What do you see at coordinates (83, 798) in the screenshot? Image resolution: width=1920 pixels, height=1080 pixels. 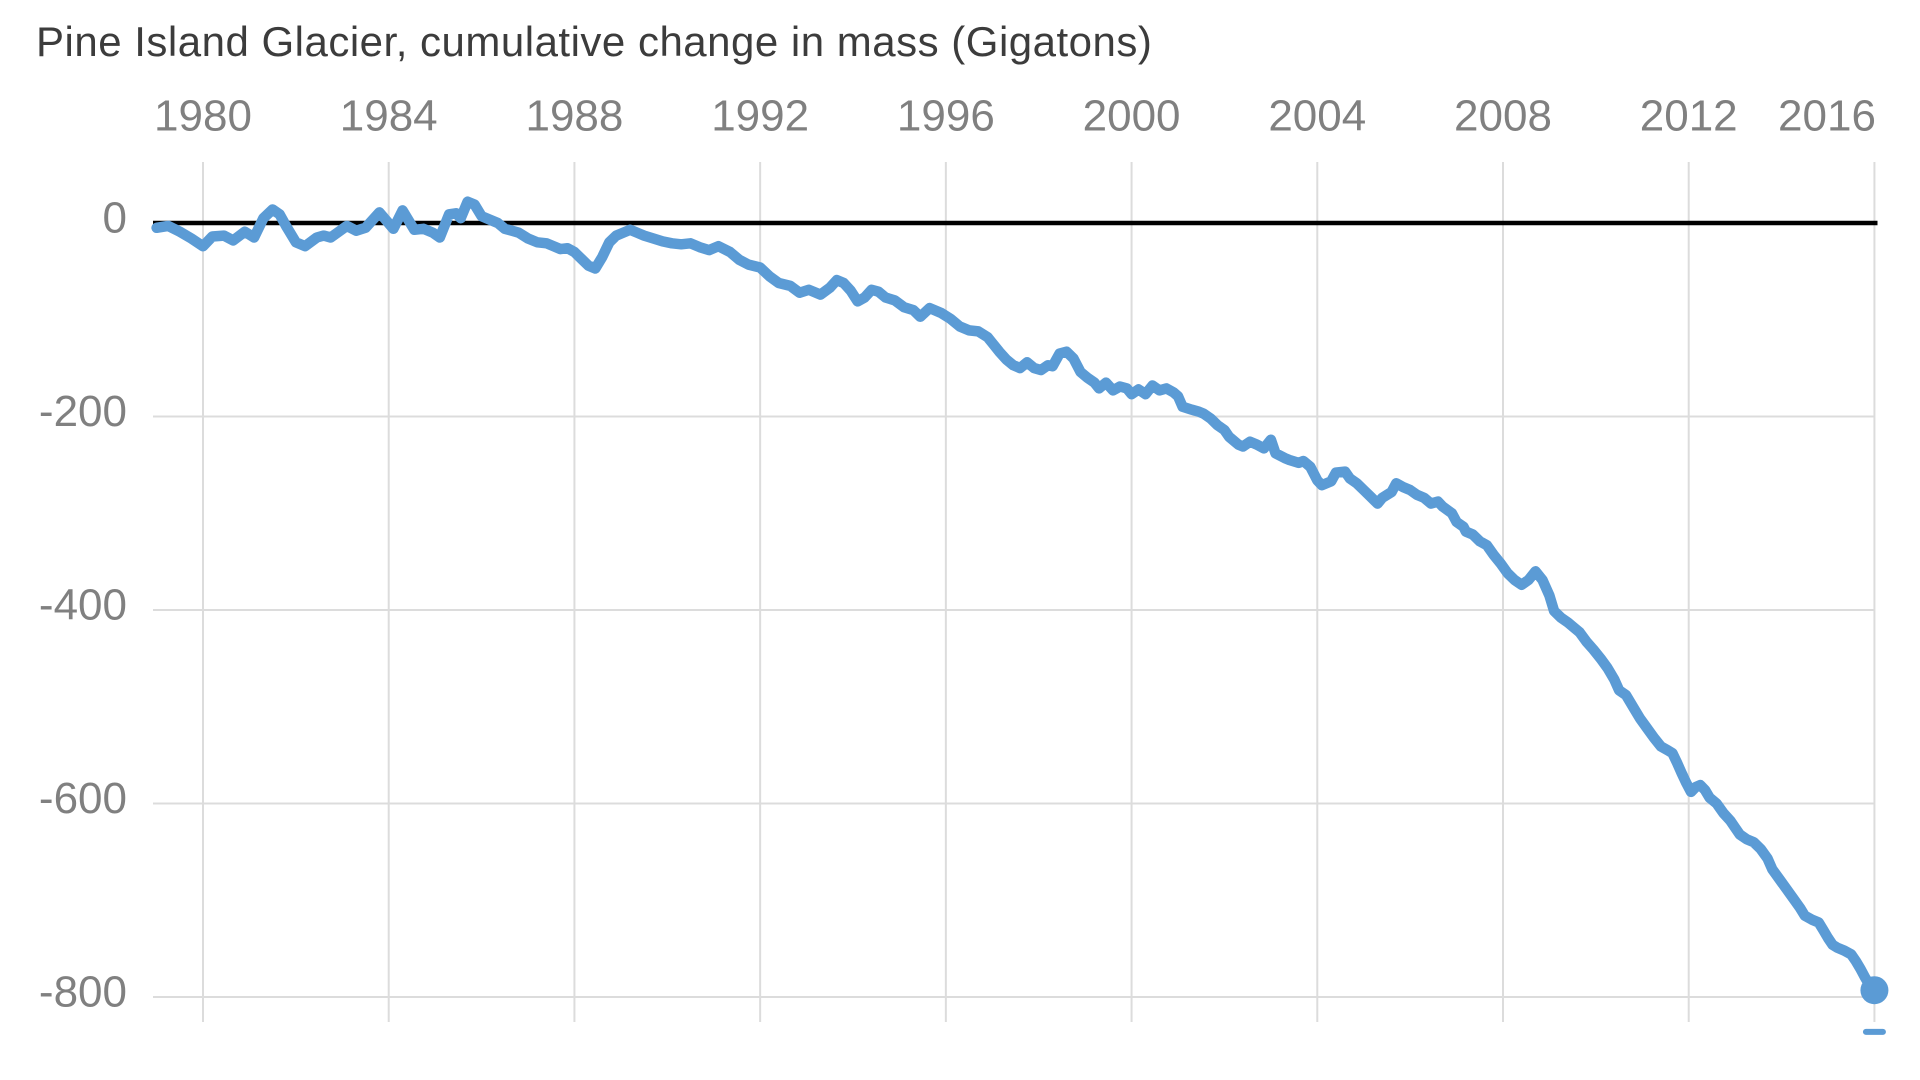 I see `y-tick-label: -600` at bounding box center [83, 798].